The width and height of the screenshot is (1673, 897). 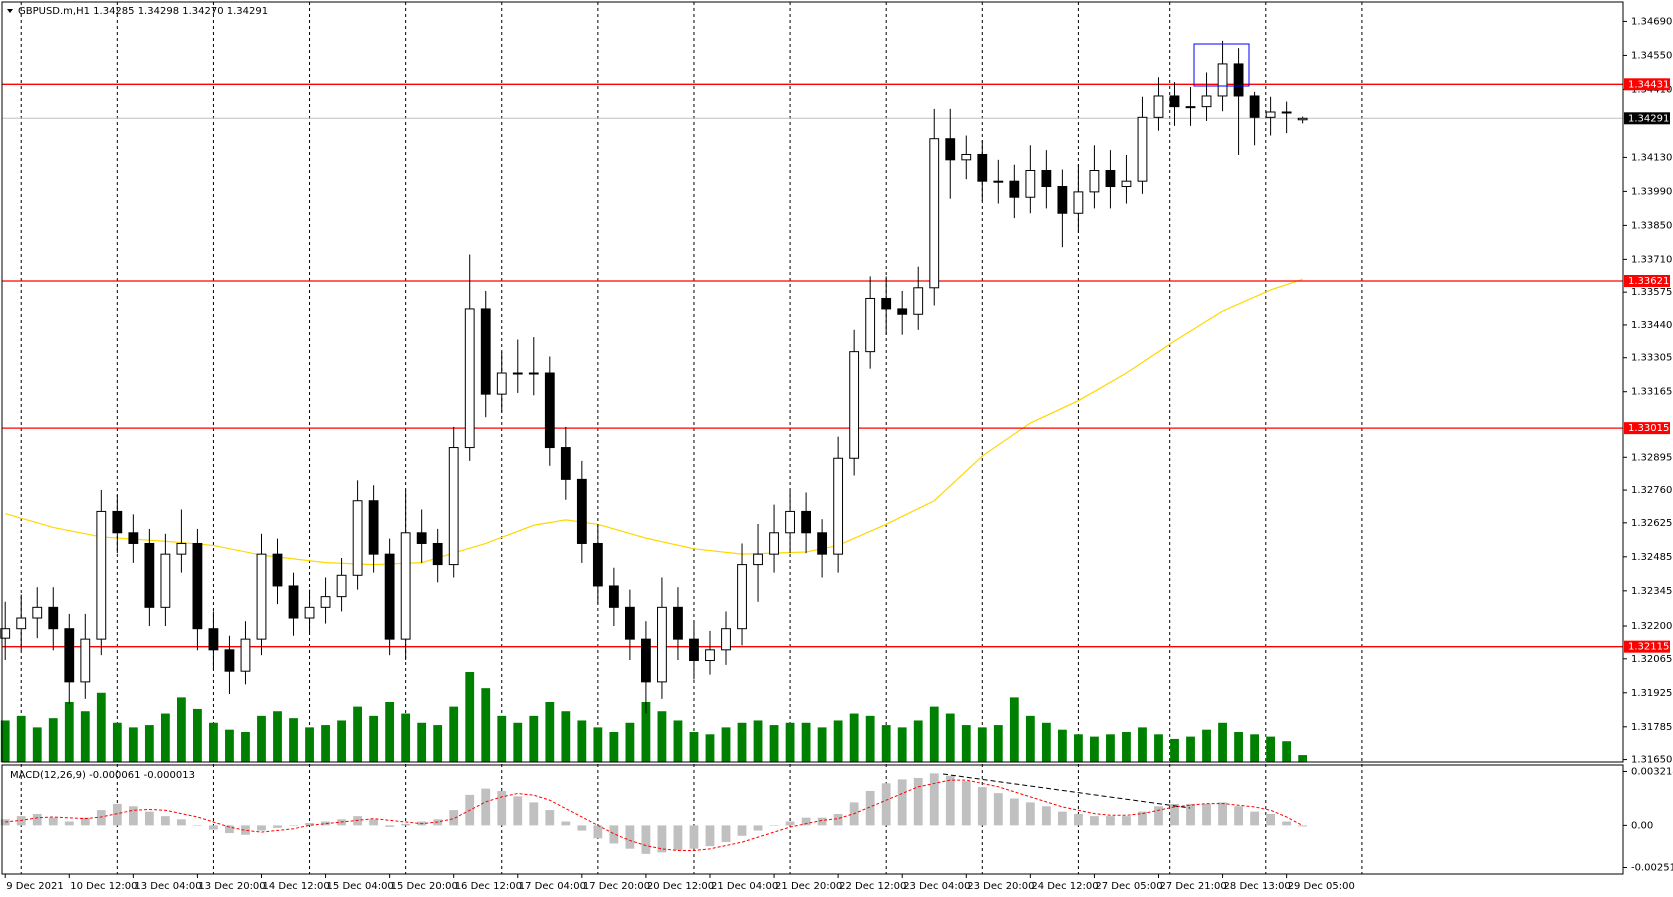 I want to click on y-tick-label: 1.33305, so click(x=1651, y=358).